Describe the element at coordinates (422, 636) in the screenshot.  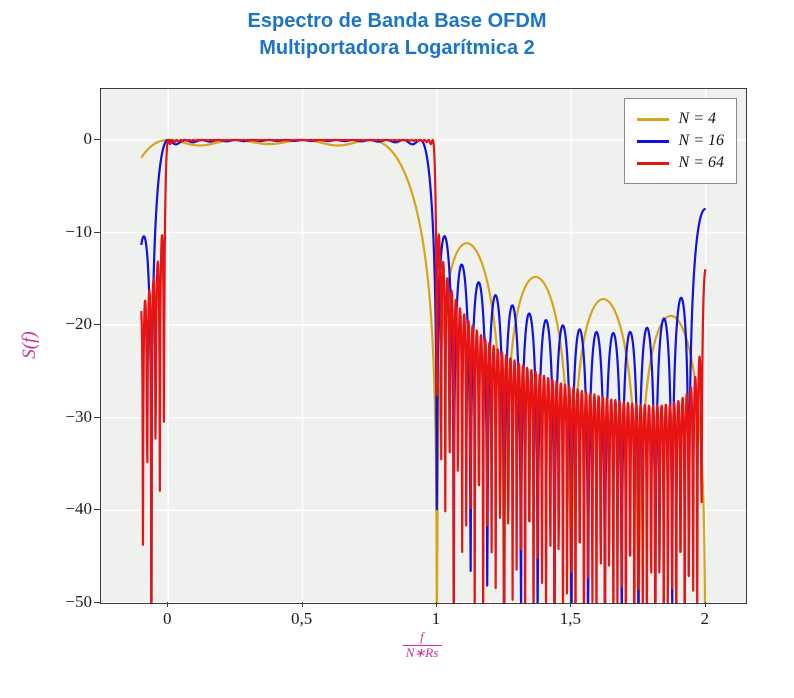
I see `x-axis-label-numerator: f` at that location.